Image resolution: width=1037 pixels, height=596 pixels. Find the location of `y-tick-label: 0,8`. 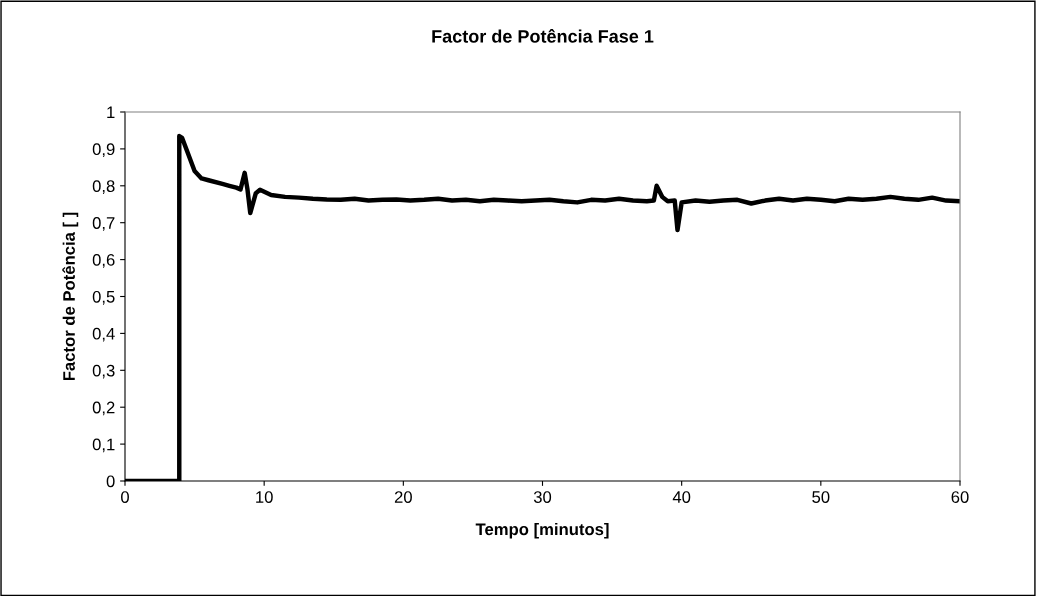

y-tick-label: 0,8 is located at coordinates (103, 187).